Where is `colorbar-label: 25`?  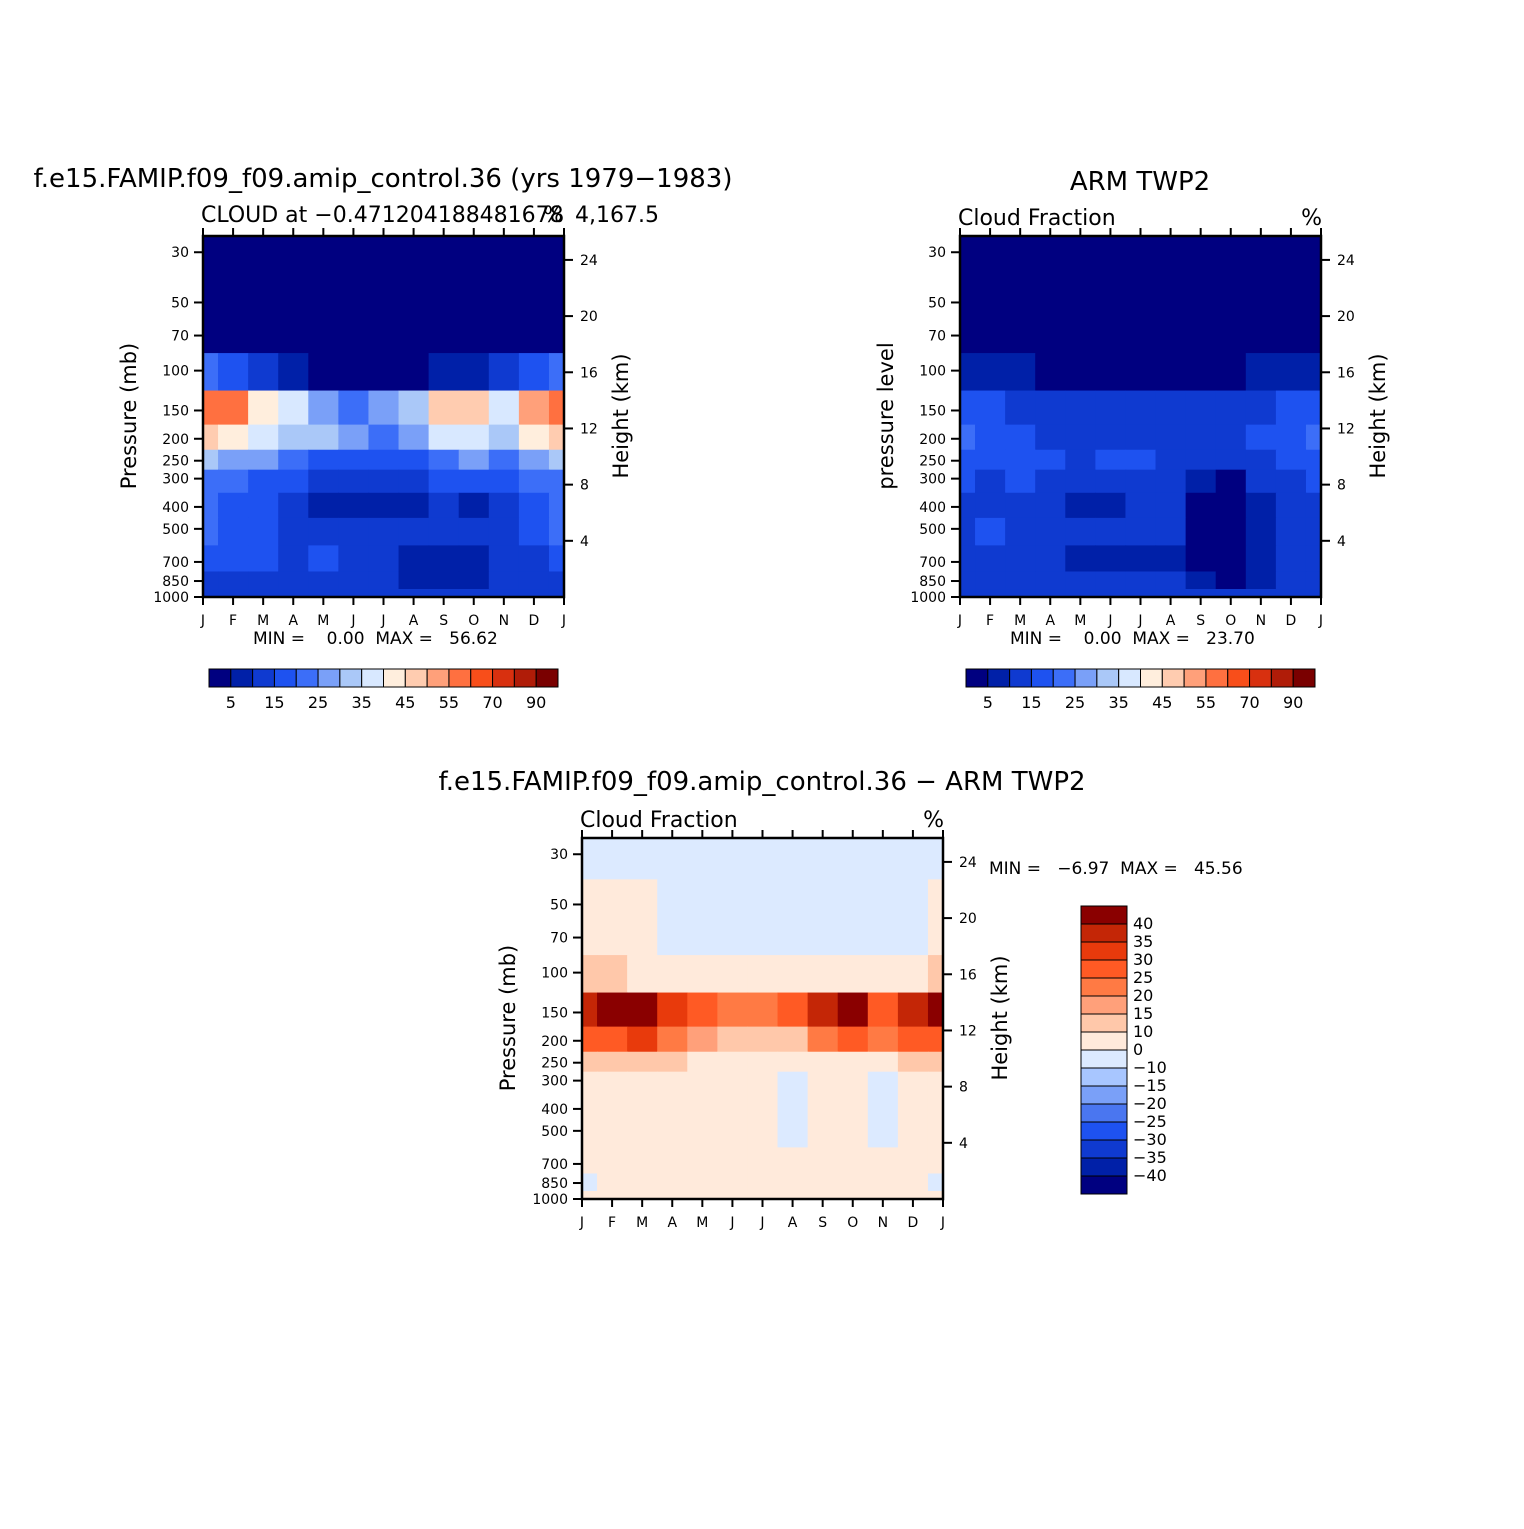
colorbar-label: 25 is located at coordinates (1075, 702).